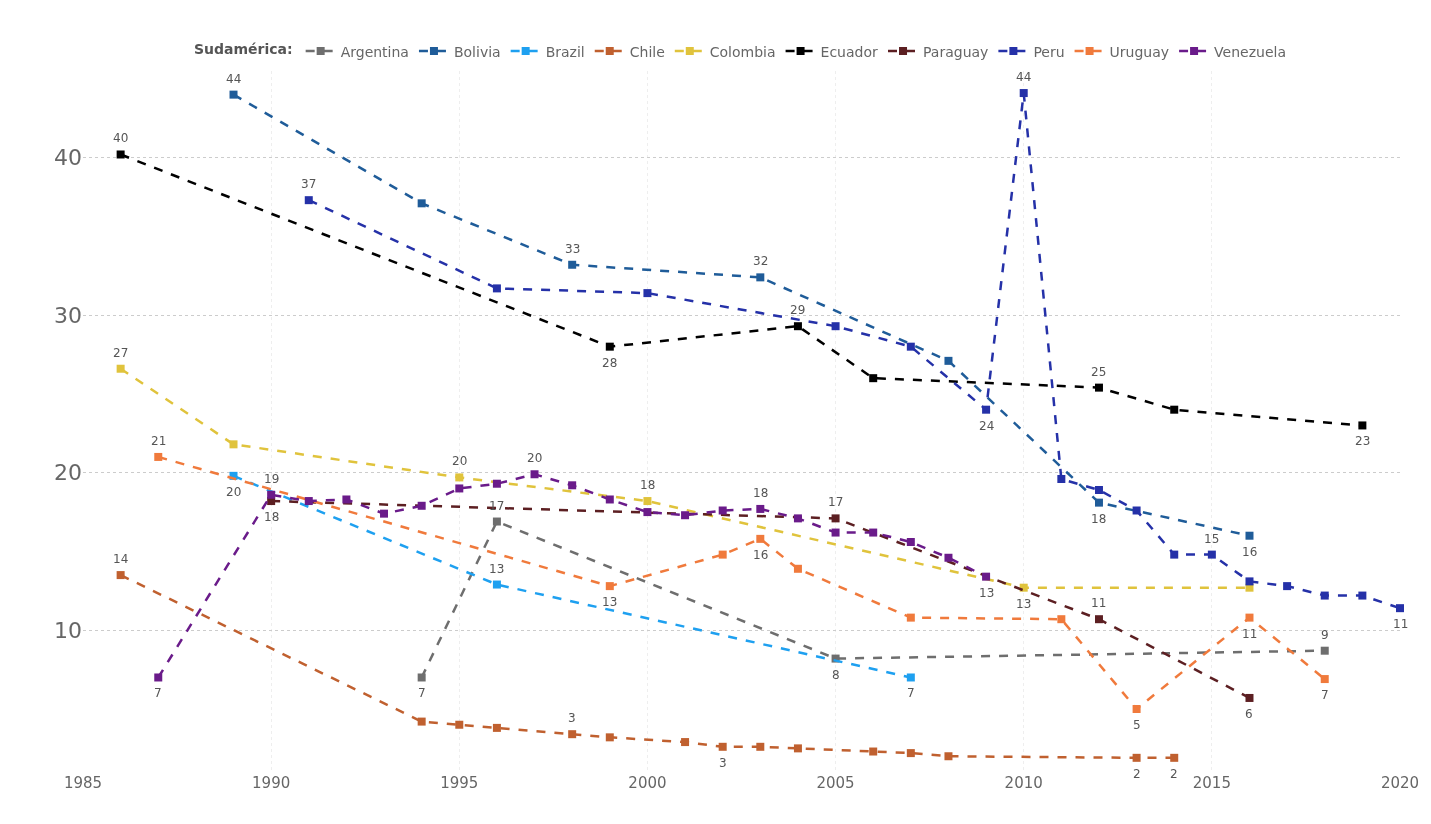 The height and width of the screenshot is (824, 1431). Describe the element at coordinates (836, 675) in the screenshot. I see `data-label: 8` at that location.